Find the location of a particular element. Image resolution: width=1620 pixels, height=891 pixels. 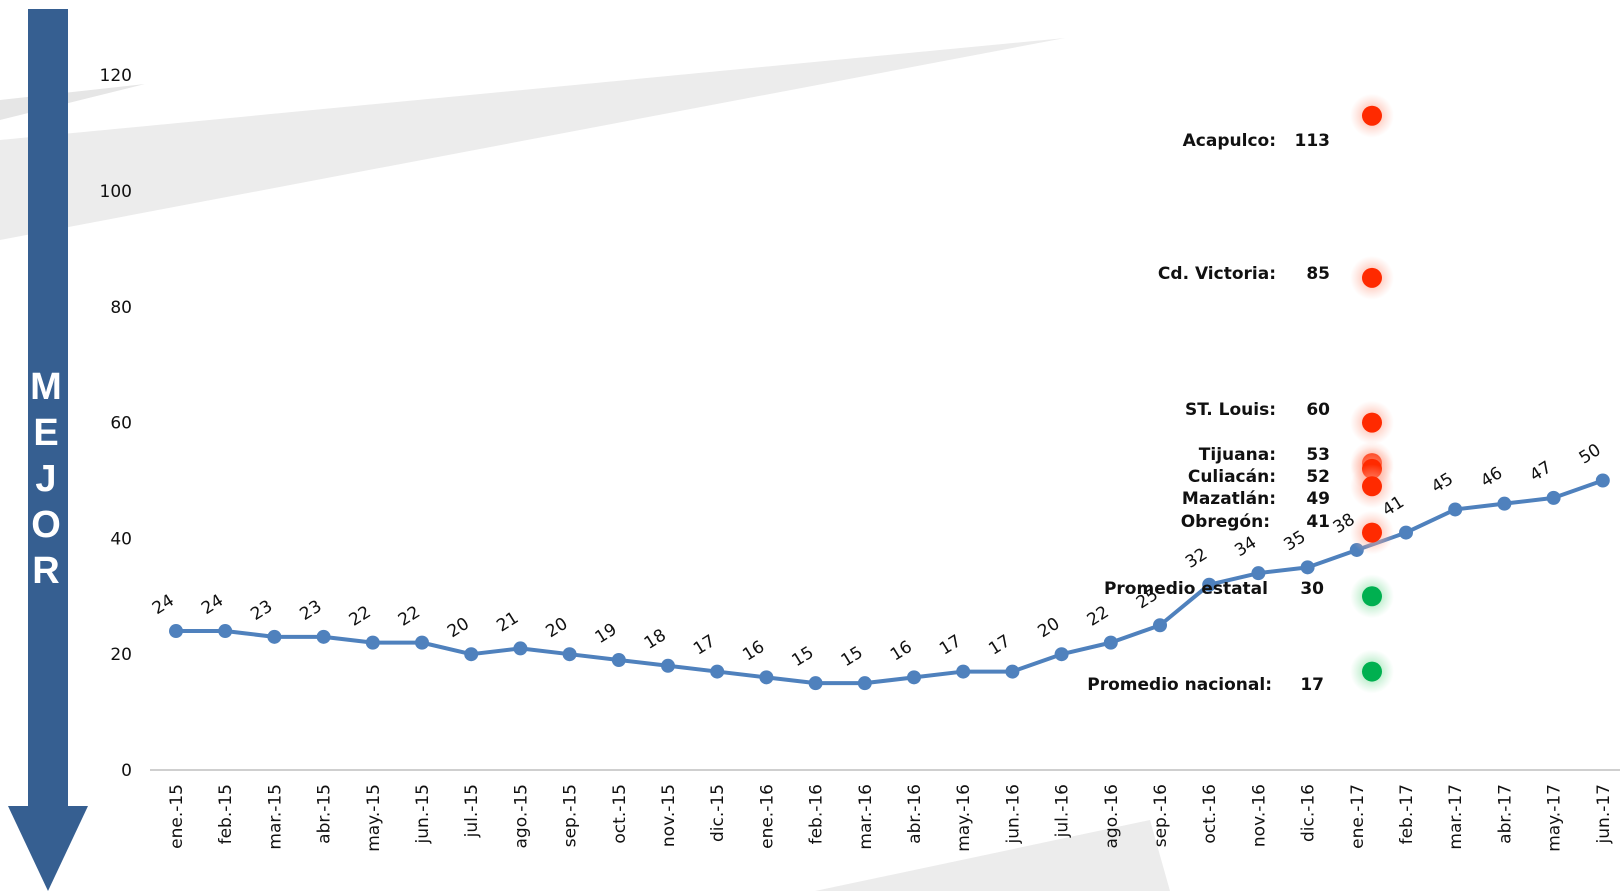

x-tick-label: ene.-15 is located at coordinates (177, 816).